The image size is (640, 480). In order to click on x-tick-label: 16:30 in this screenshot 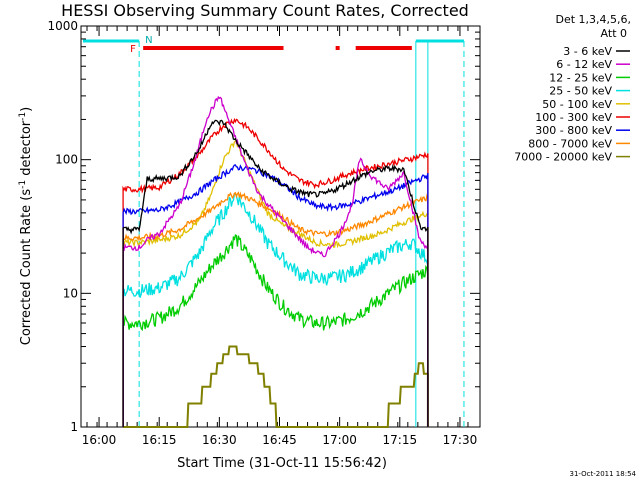, I will do `click(219, 440)`.